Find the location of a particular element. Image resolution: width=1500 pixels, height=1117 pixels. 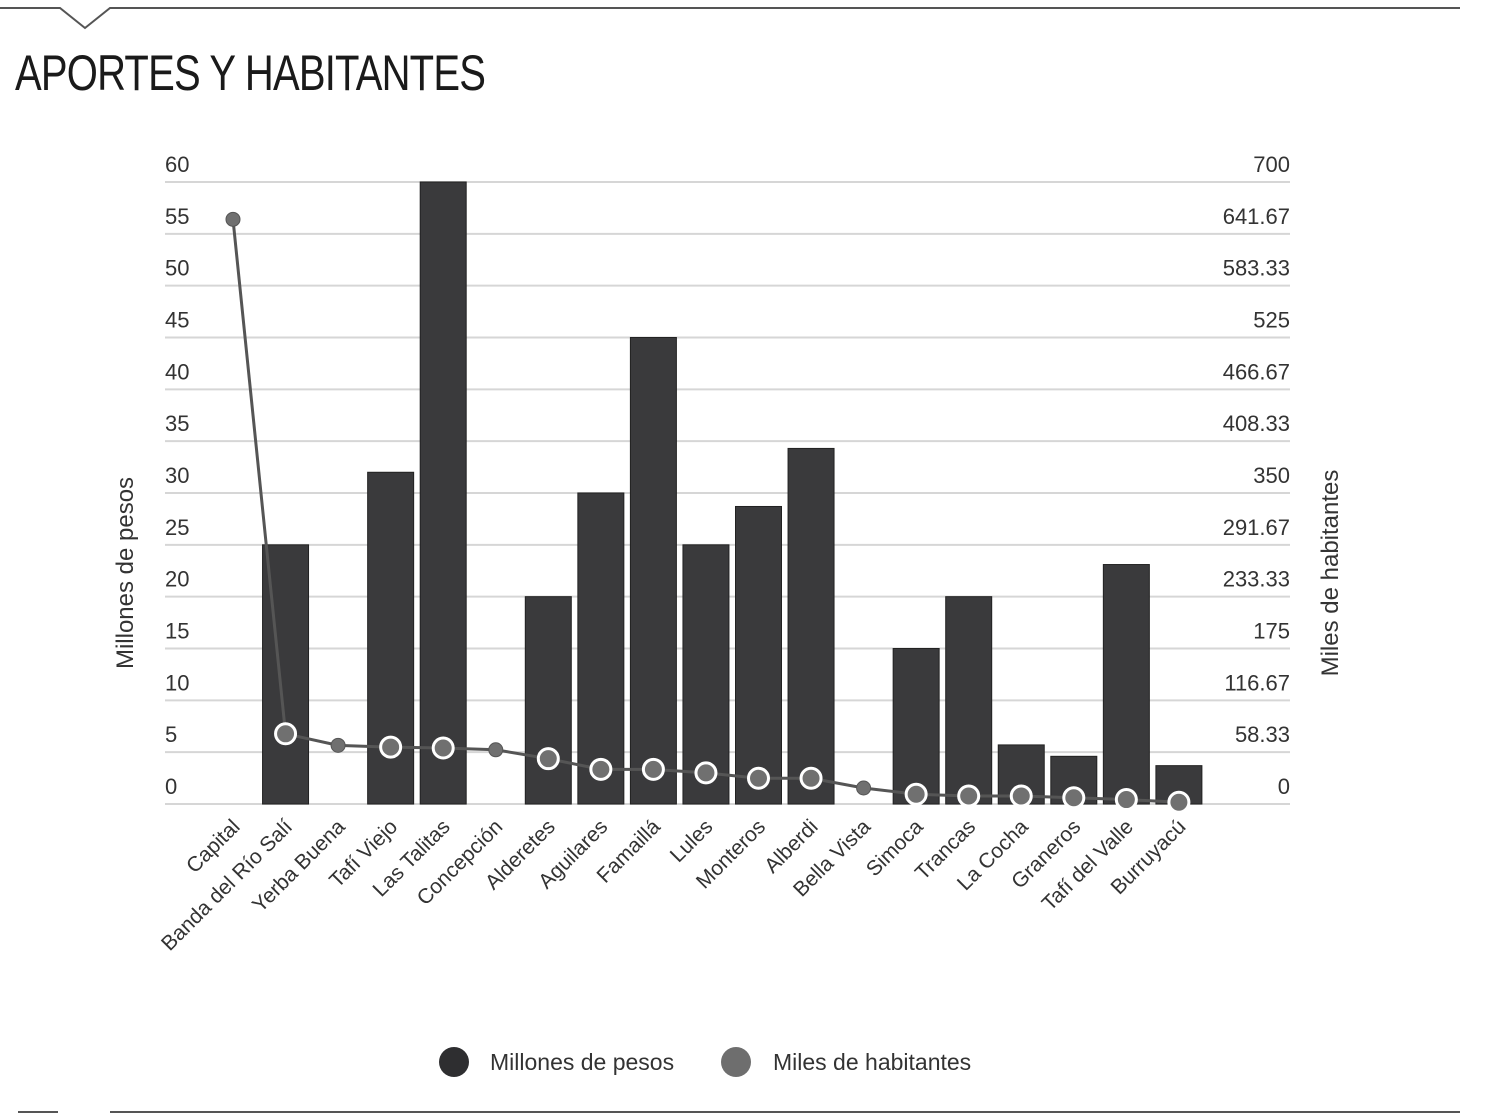

y2-tick-label: 466.67 is located at coordinates (1256, 371).